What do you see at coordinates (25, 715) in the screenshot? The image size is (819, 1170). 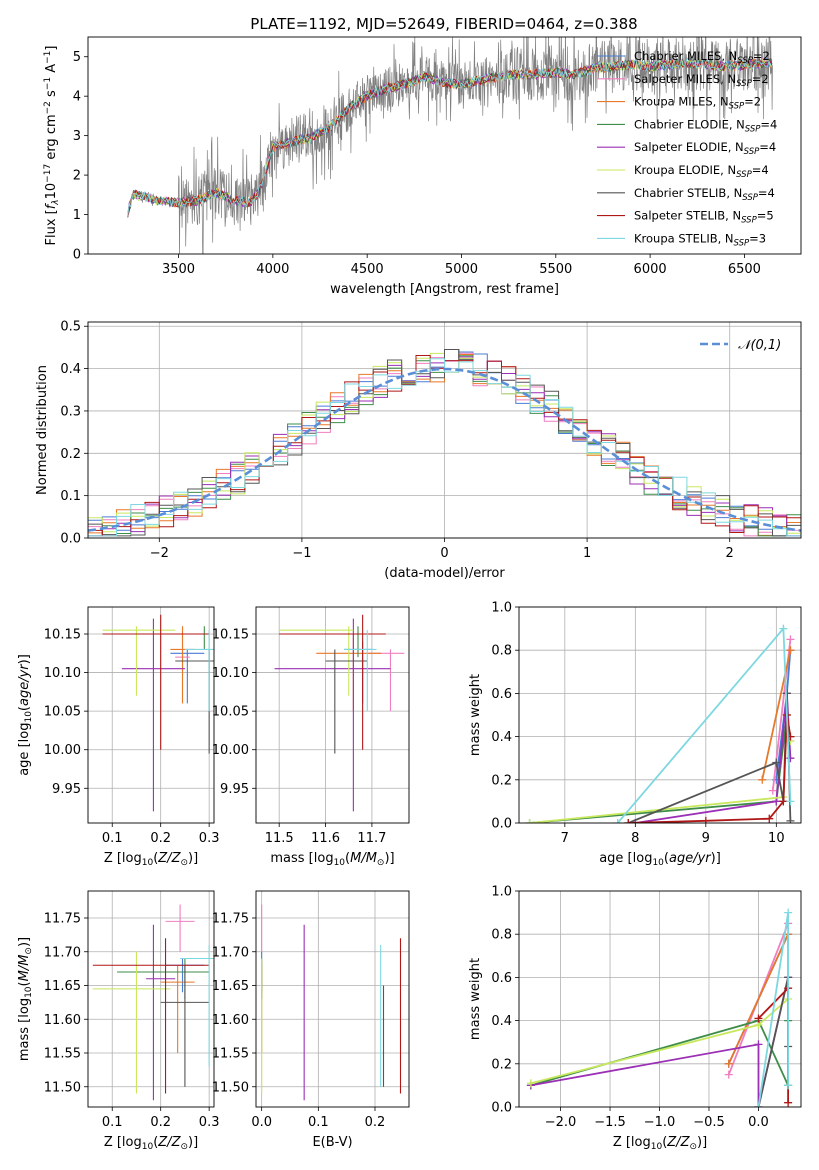 I see `y-axis-label: age [log10(age/yr)]` at bounding box center [25, 715].